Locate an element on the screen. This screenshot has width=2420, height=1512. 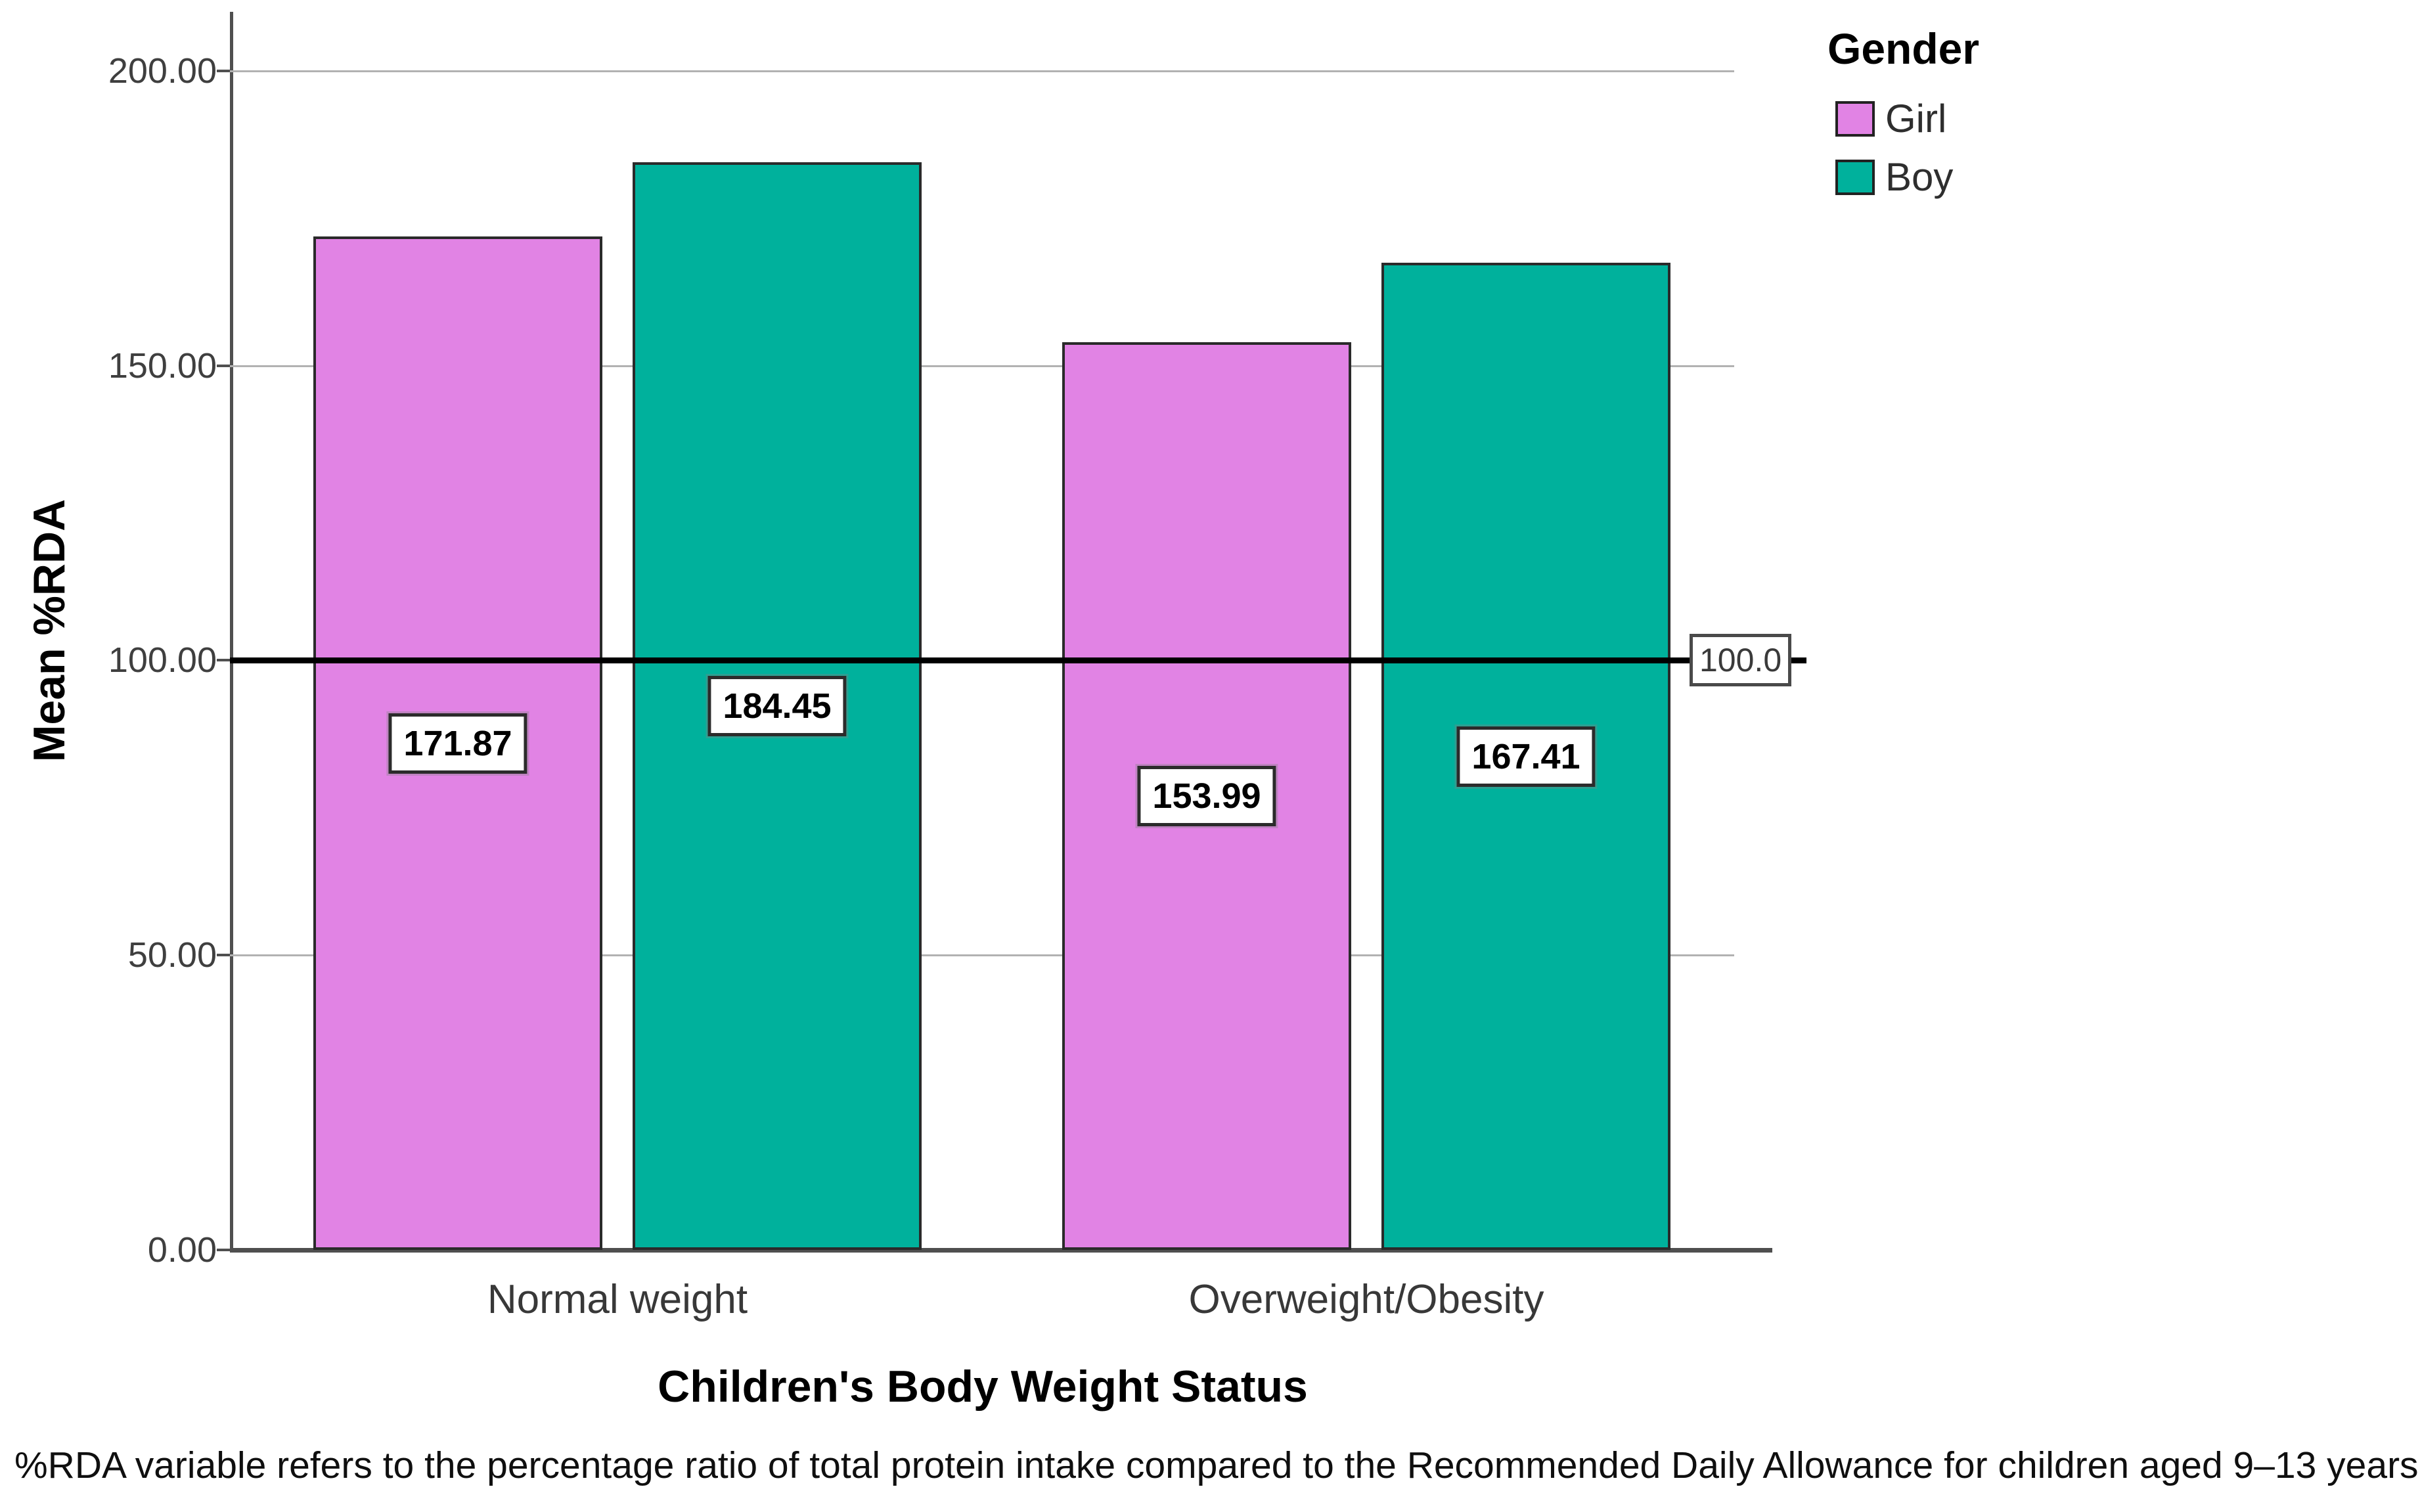
bar-value-label-boy-1: 167.41 is located at coordinates (1526, 756).